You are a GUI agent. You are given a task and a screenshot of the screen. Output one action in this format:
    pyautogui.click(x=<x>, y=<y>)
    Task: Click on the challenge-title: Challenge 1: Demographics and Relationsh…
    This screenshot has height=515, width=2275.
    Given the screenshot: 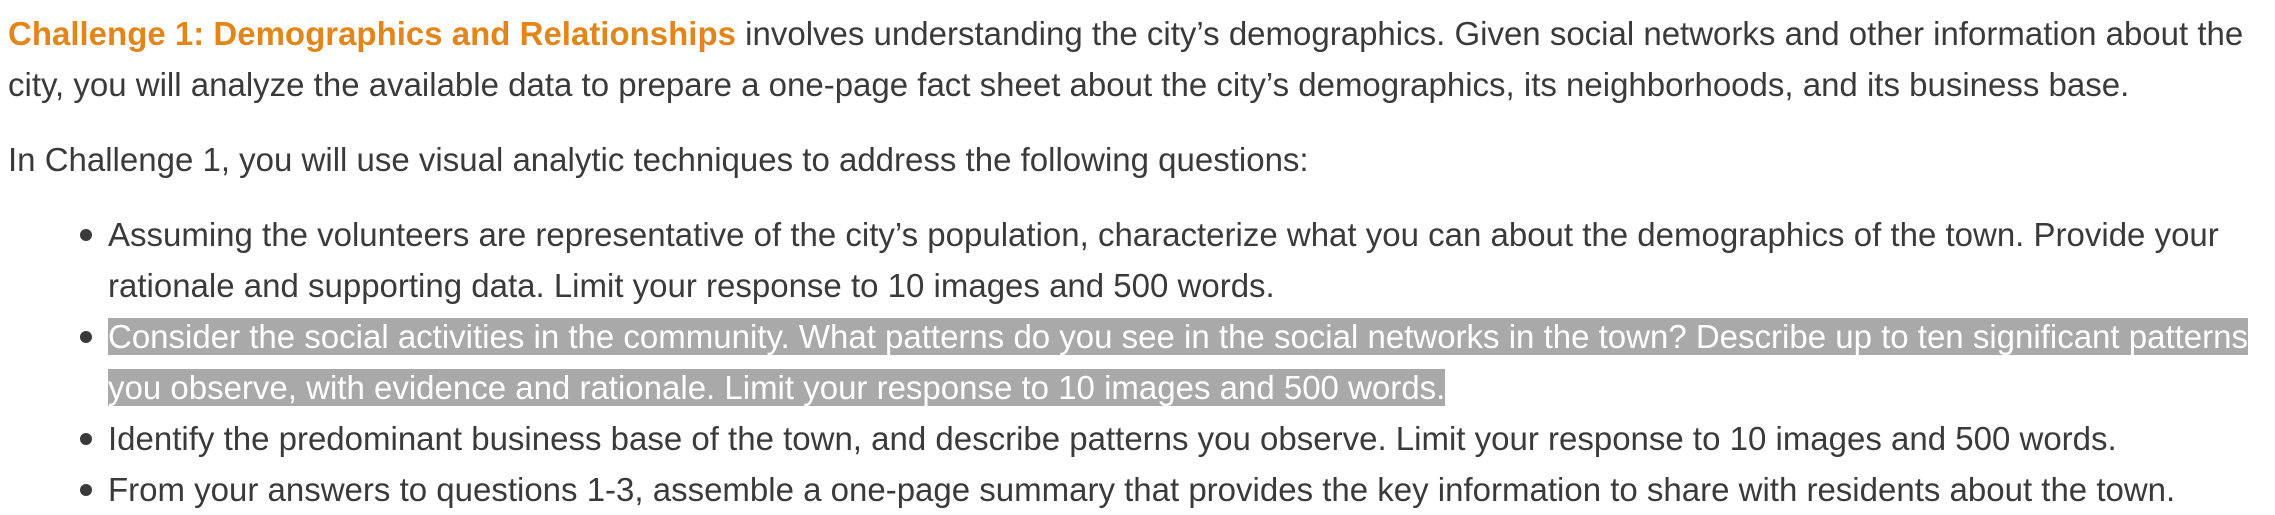 What is the action you would take?
    pyautogui.click(x=372, y=33)
    